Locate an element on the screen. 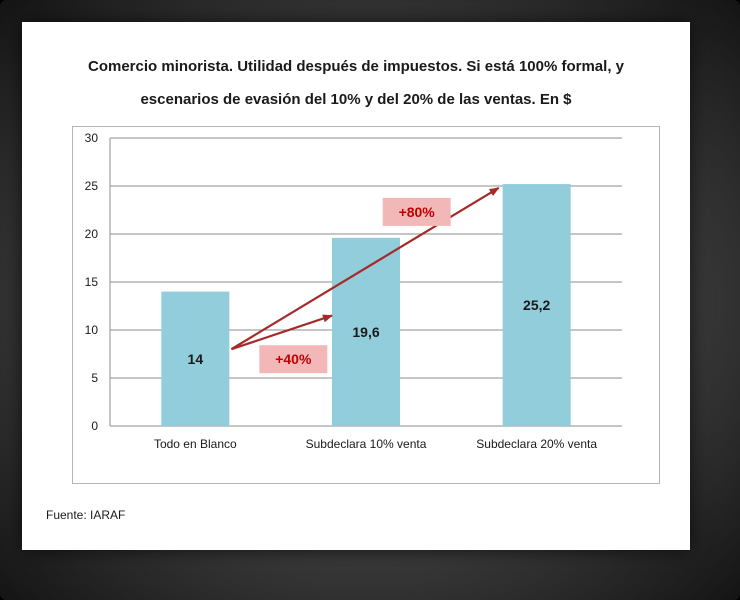  source-note: Fuente: IARAF is located at coordinates (86, 515).